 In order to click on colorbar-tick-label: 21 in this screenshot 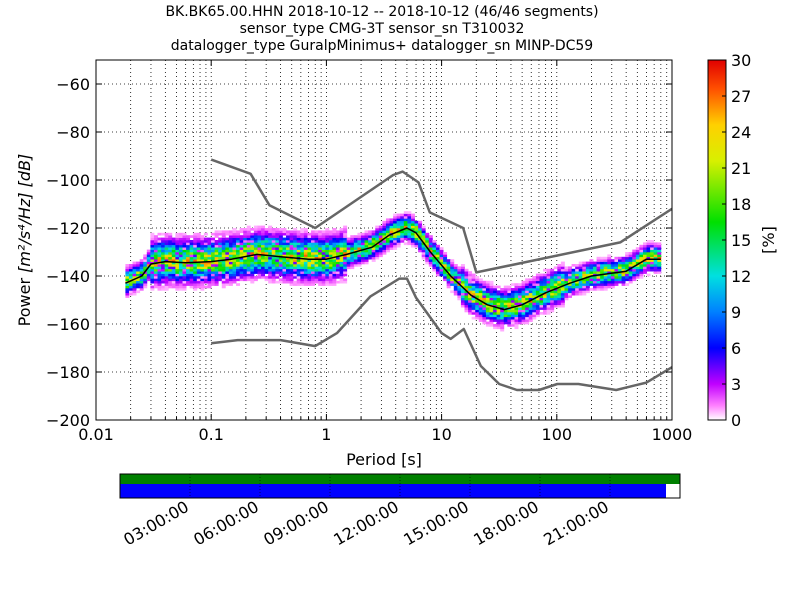, I will do `click(741, 168)`.